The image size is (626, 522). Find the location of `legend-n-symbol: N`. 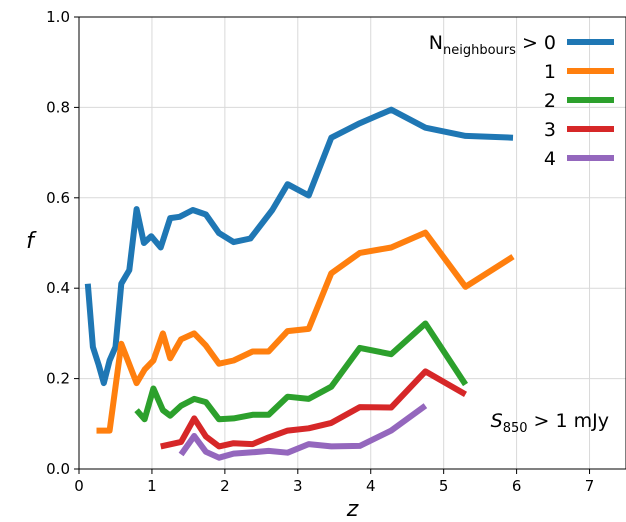

legend-n-symbol: N is located at coordinates (436, 43).